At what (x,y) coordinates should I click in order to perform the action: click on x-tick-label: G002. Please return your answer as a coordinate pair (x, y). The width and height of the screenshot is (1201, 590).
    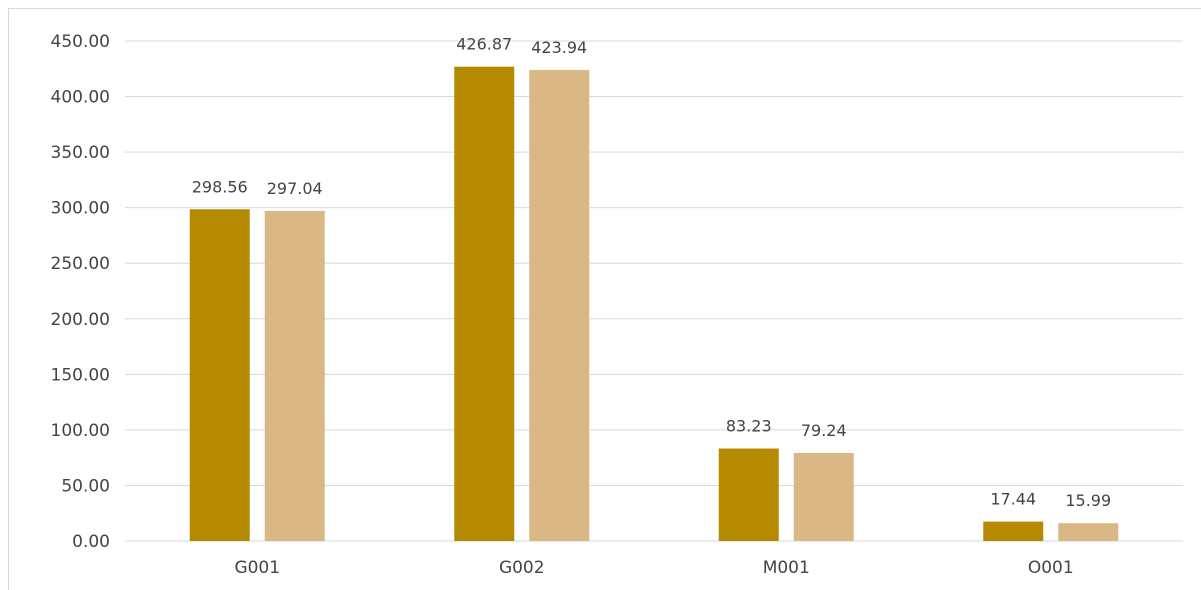
    Looking at the image, I should click on (522, 568).